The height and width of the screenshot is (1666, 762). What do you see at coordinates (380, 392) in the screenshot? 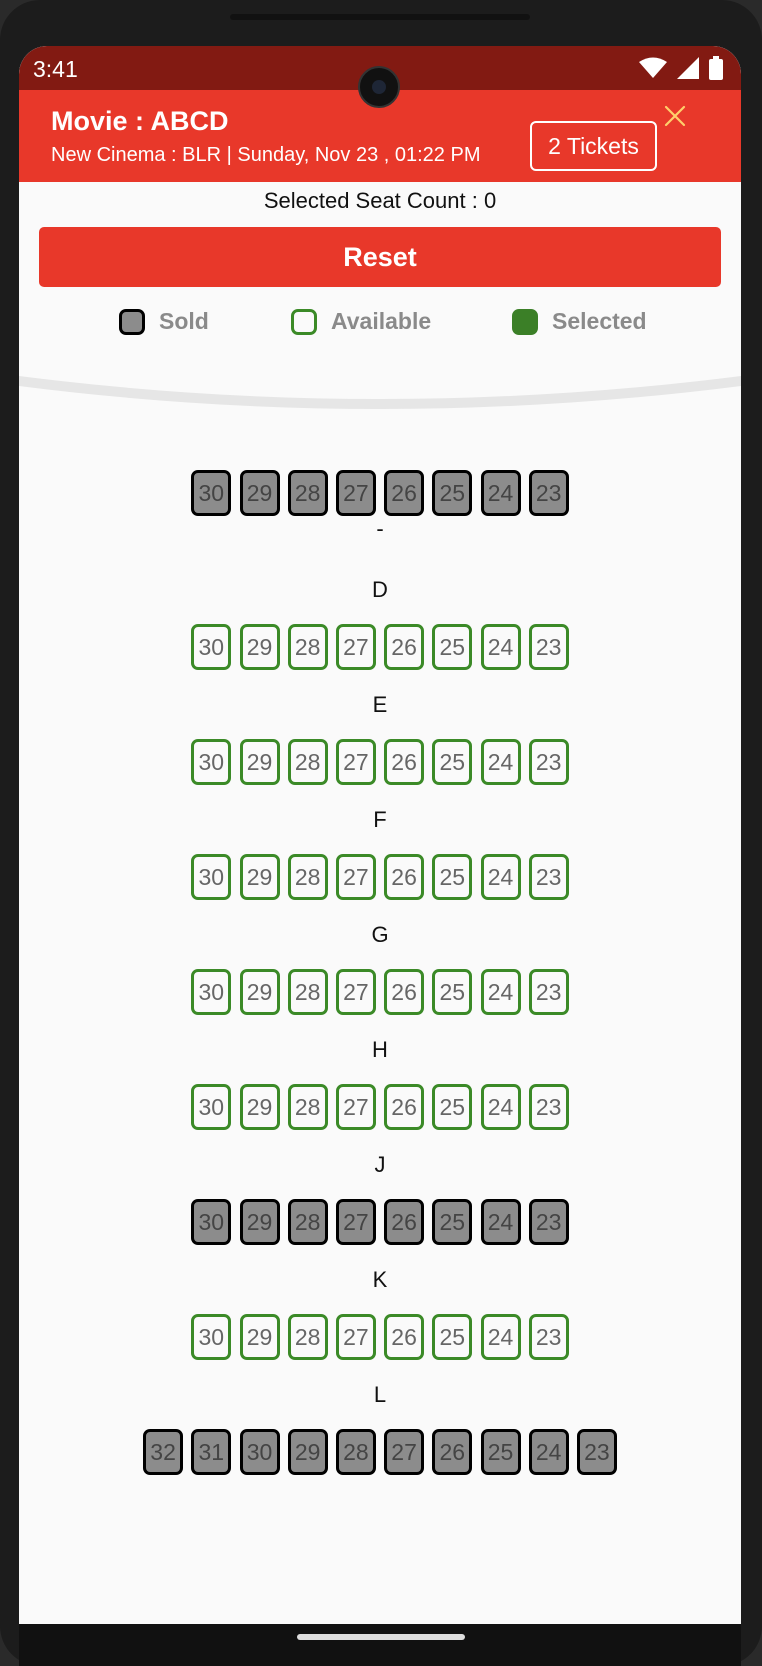
I see `cinema-screen-indicator` at bounding box center [380, 392].